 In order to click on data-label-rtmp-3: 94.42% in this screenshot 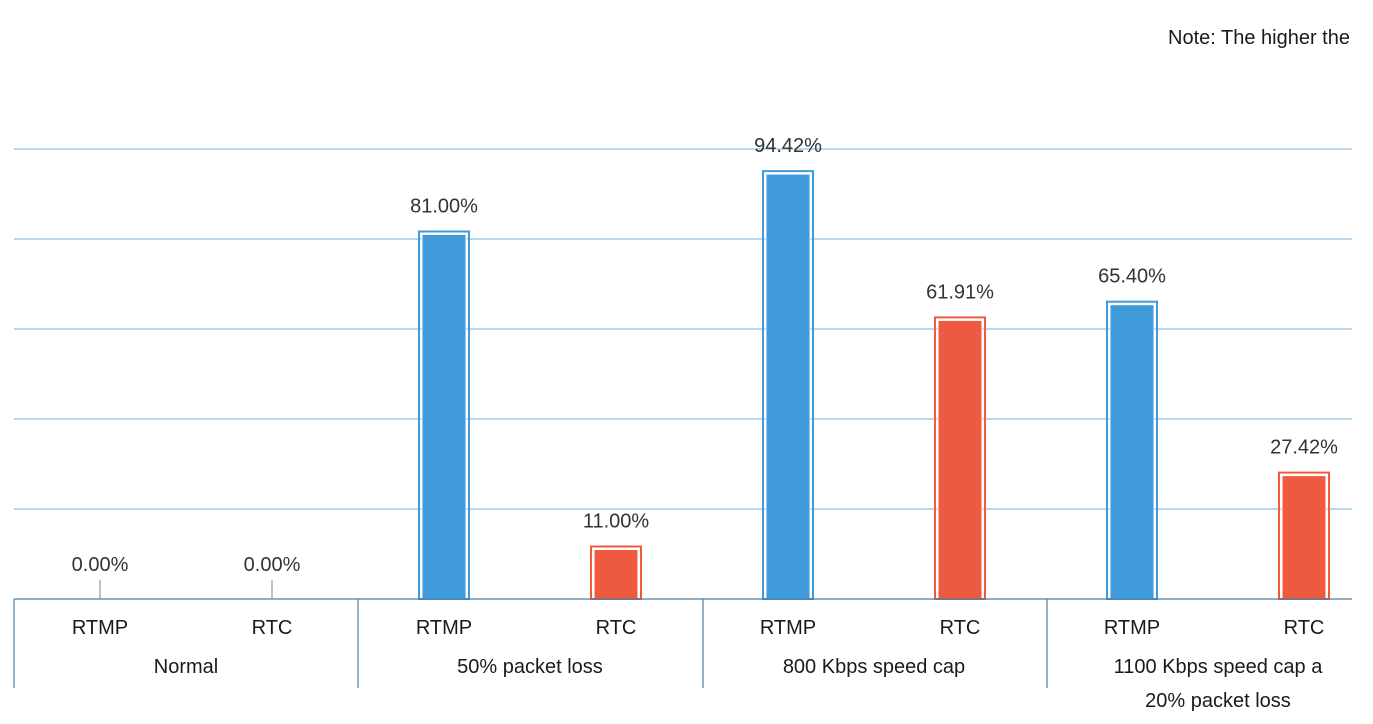, I will do `click(788, 146)`.